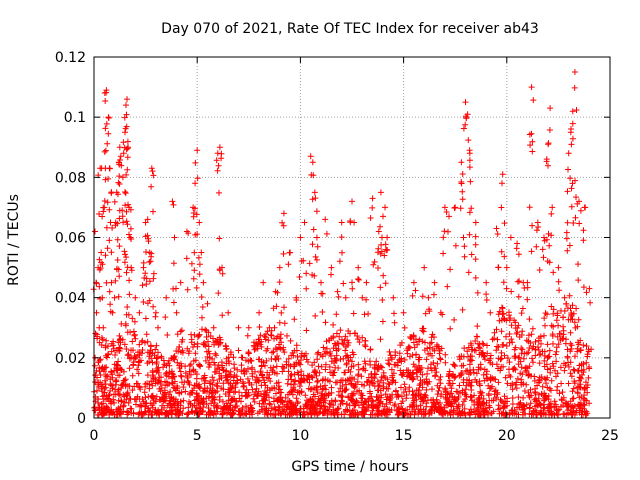 This screenshot has height=480, width=640. What do you see at coordinates (300, 436) in the screenshot?
I see `x-tick-label: 10` at bounding box center [300, 436].